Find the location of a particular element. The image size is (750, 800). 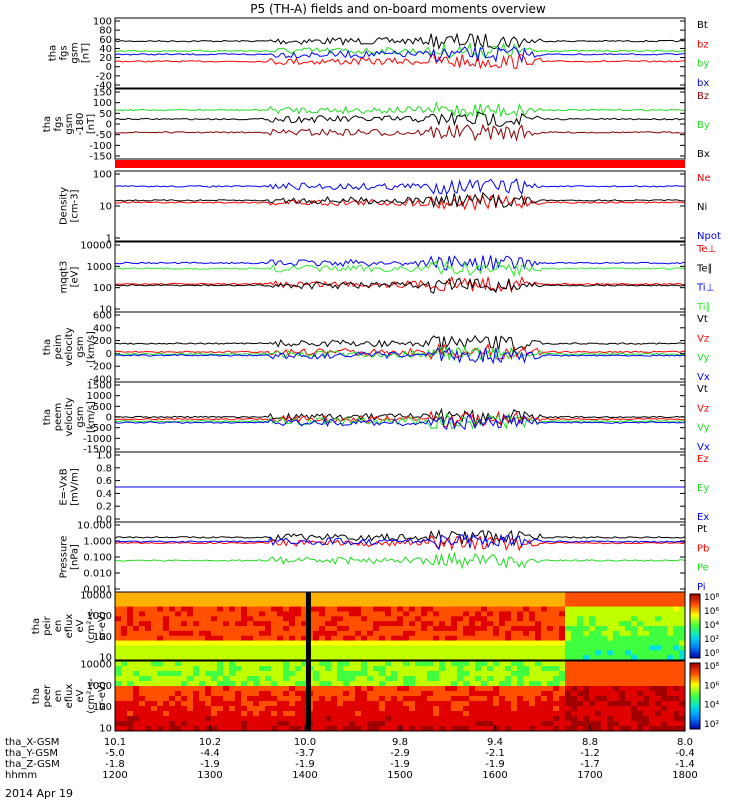

ytick-label: -1000 is located at coordinates (97, 439).